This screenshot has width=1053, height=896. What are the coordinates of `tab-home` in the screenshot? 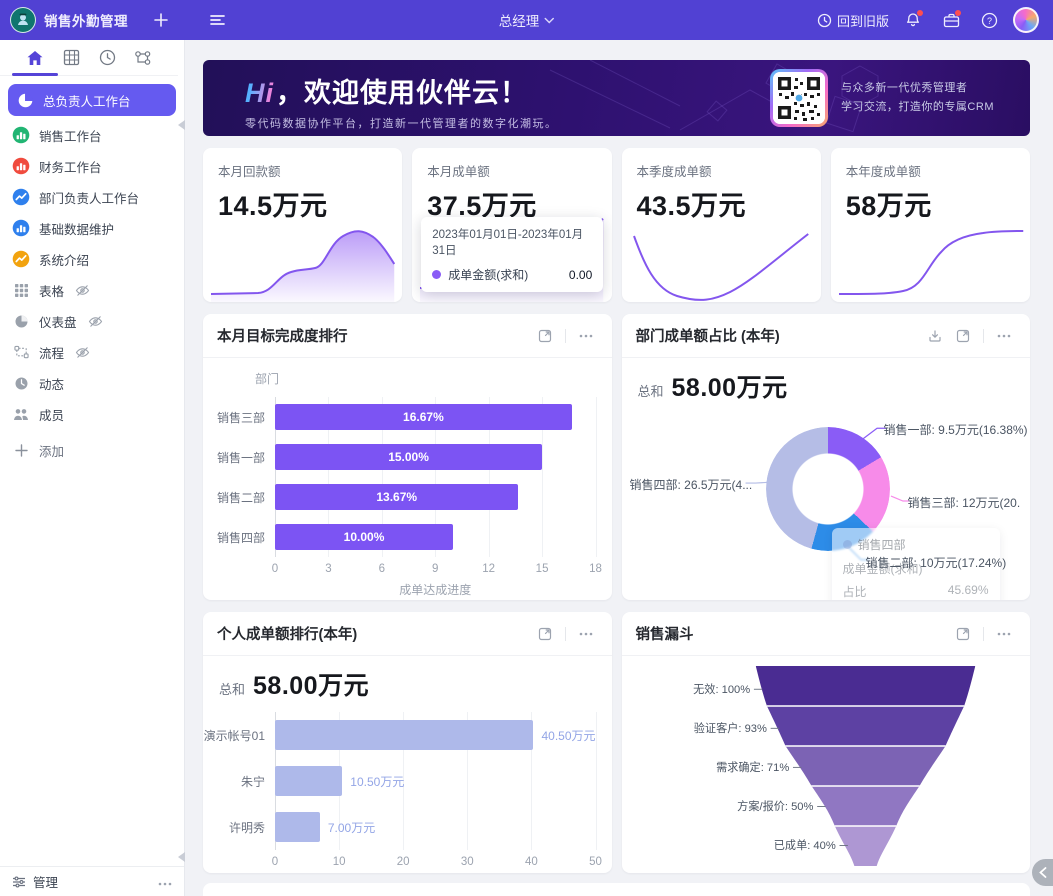 It's located at (35, 58).